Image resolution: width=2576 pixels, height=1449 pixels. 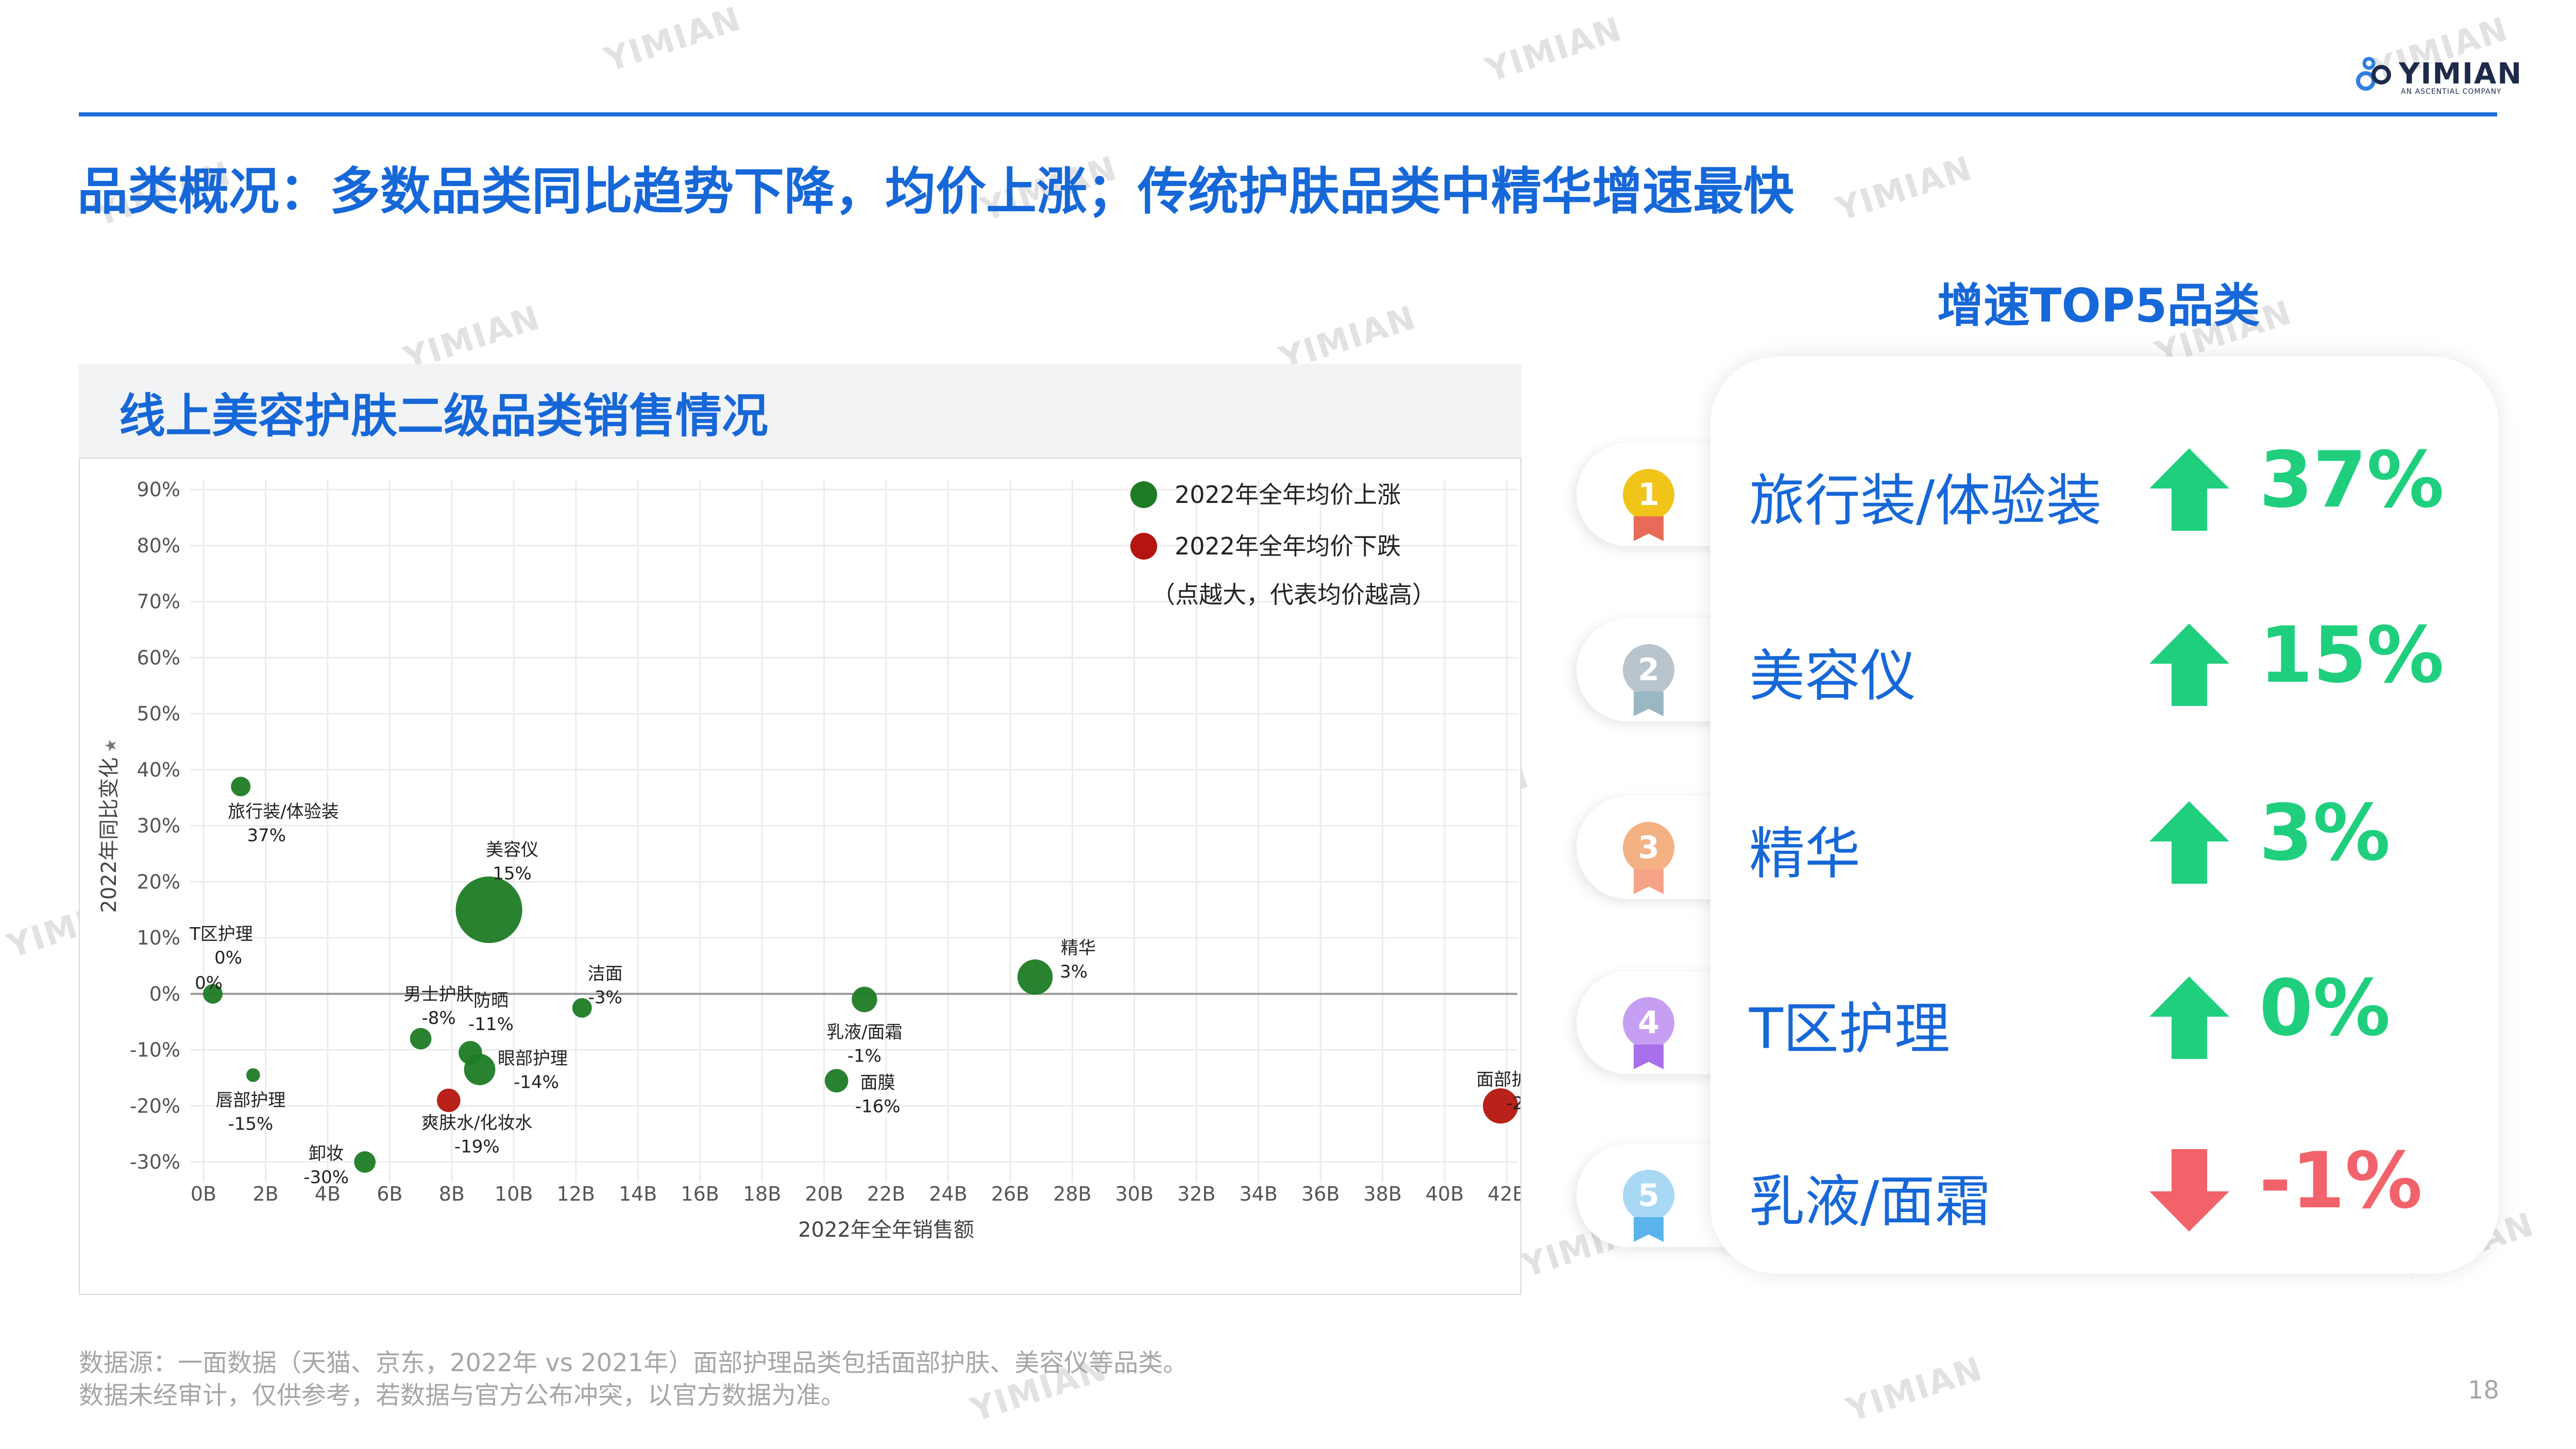 I want to click on bubble-fall, so click(x=1500, y=1106).